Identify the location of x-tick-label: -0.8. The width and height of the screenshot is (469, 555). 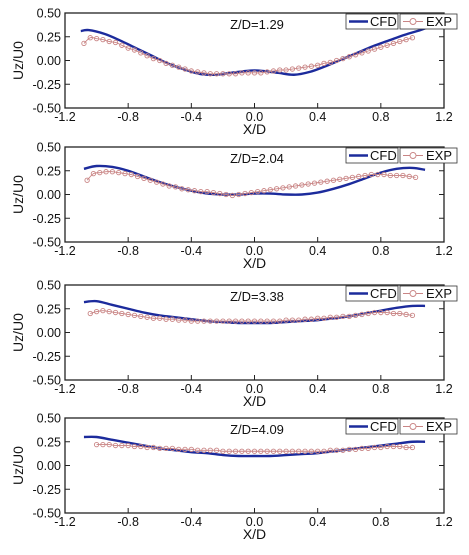
(128, 522).